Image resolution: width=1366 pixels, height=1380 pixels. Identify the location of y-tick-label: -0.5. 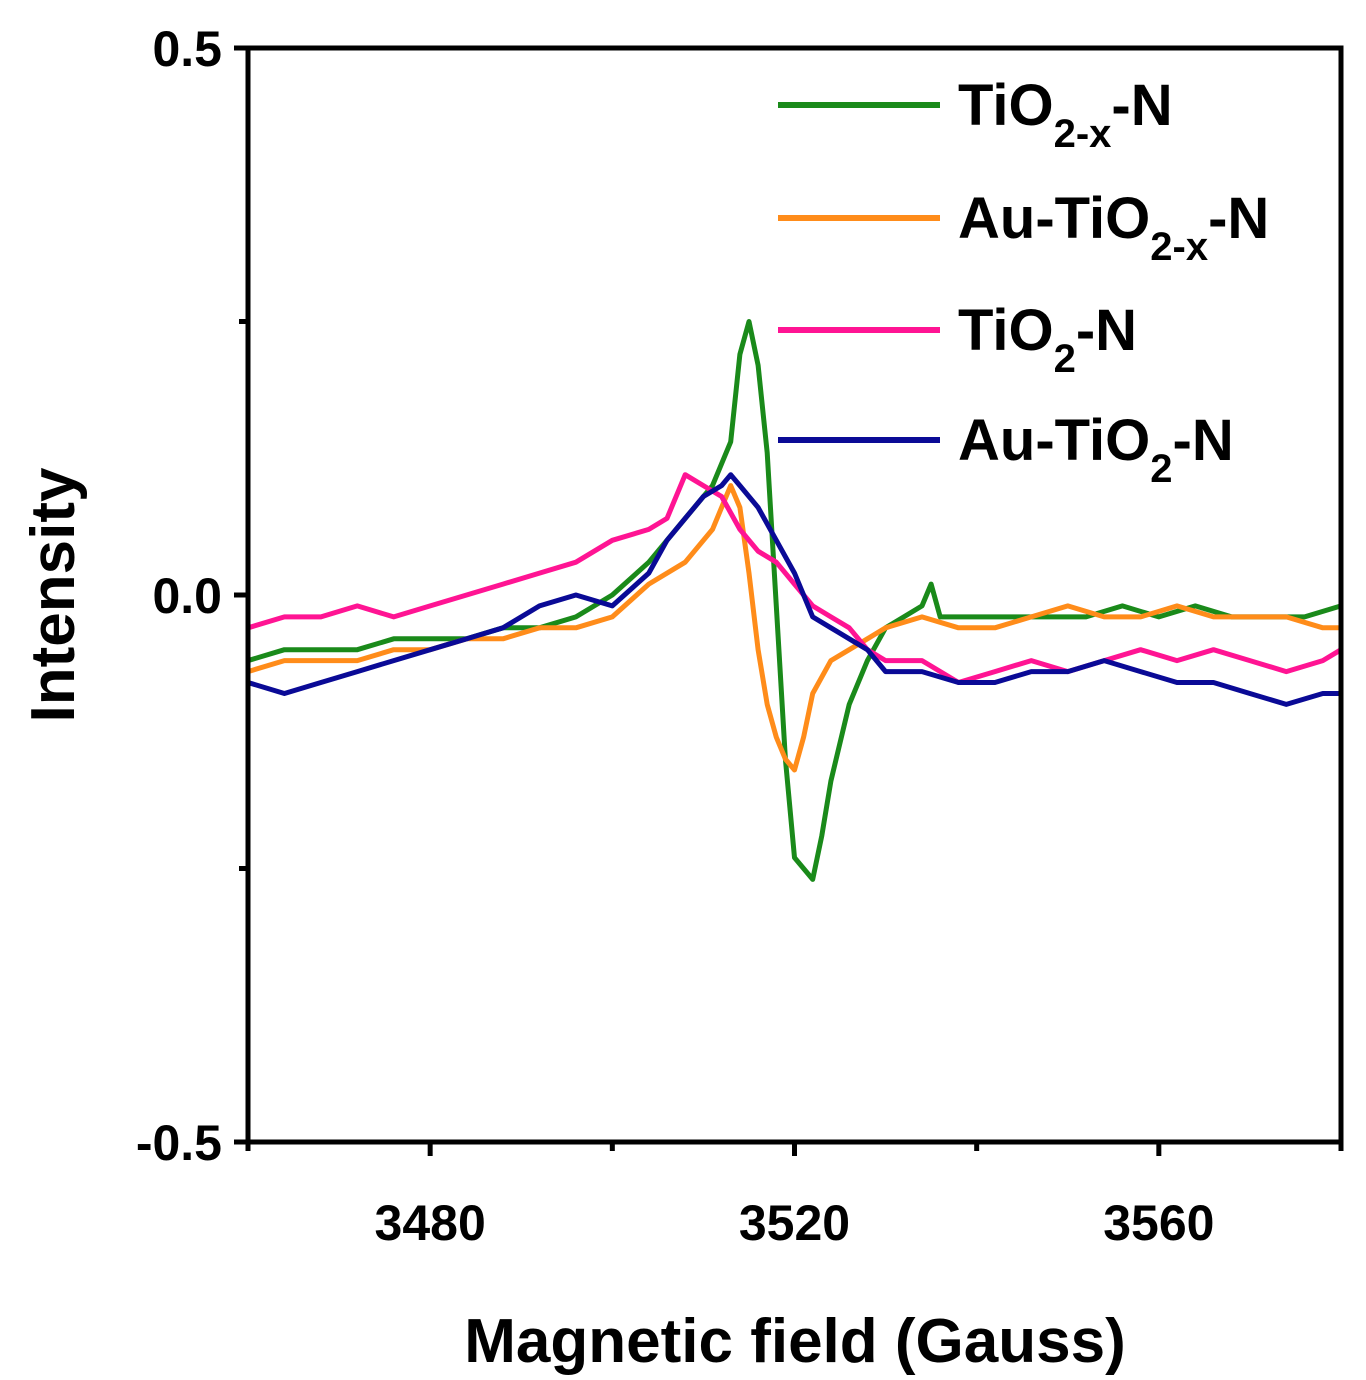
(179, 1143).